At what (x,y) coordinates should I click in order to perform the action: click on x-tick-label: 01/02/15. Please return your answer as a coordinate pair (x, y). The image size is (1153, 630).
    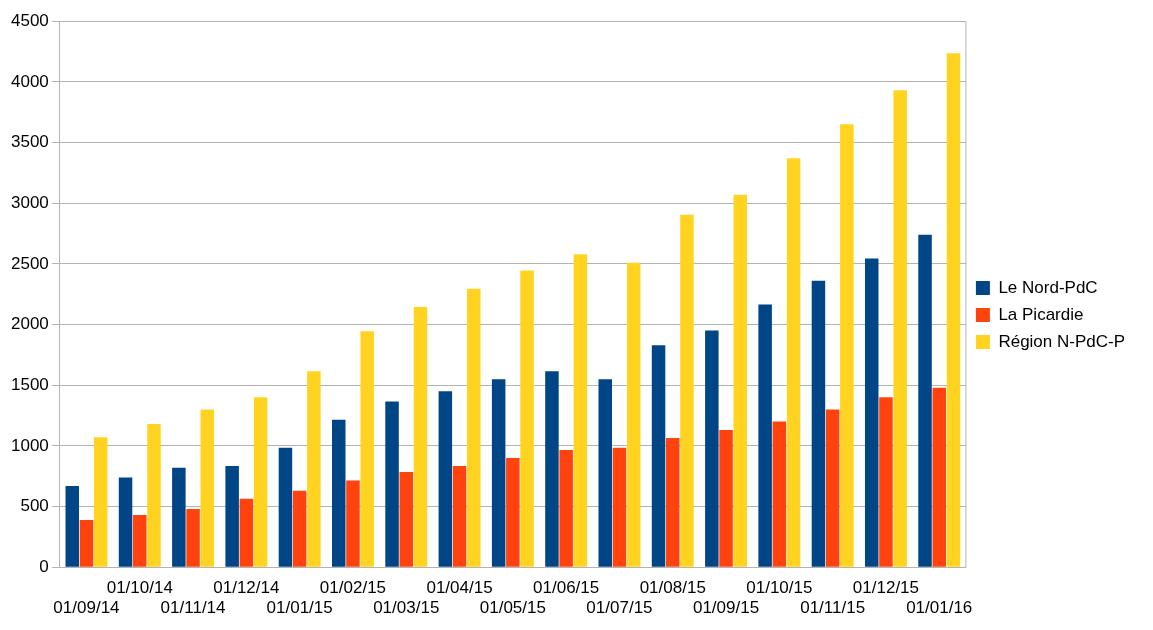
    Looking at the image, I should click on (353, 588).